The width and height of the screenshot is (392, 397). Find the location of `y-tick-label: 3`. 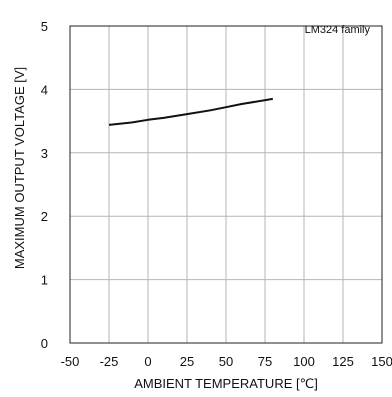

y-tick-label: 3 is located at coordinates (44, 153).